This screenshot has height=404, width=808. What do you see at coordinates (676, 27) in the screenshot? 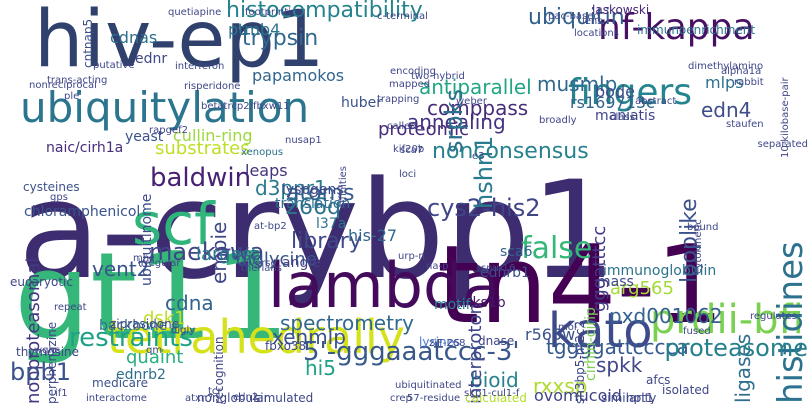
I see `cloud-word: nf-kappa` at bounding box center [676, 27].